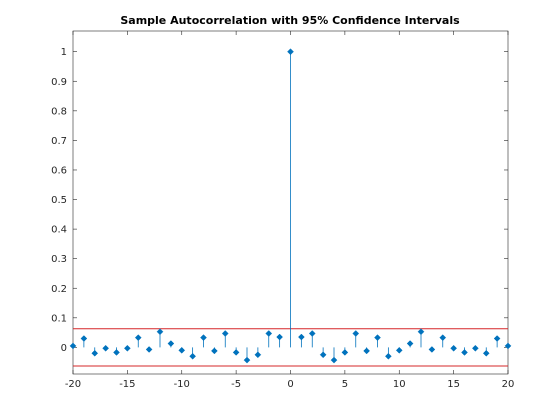 This screenshot has height=420, width=560. What do you see at coordinates (59, 82) in the screenshot?
I see `y-tick-label: 0.9` at bounding box center [59, 82].